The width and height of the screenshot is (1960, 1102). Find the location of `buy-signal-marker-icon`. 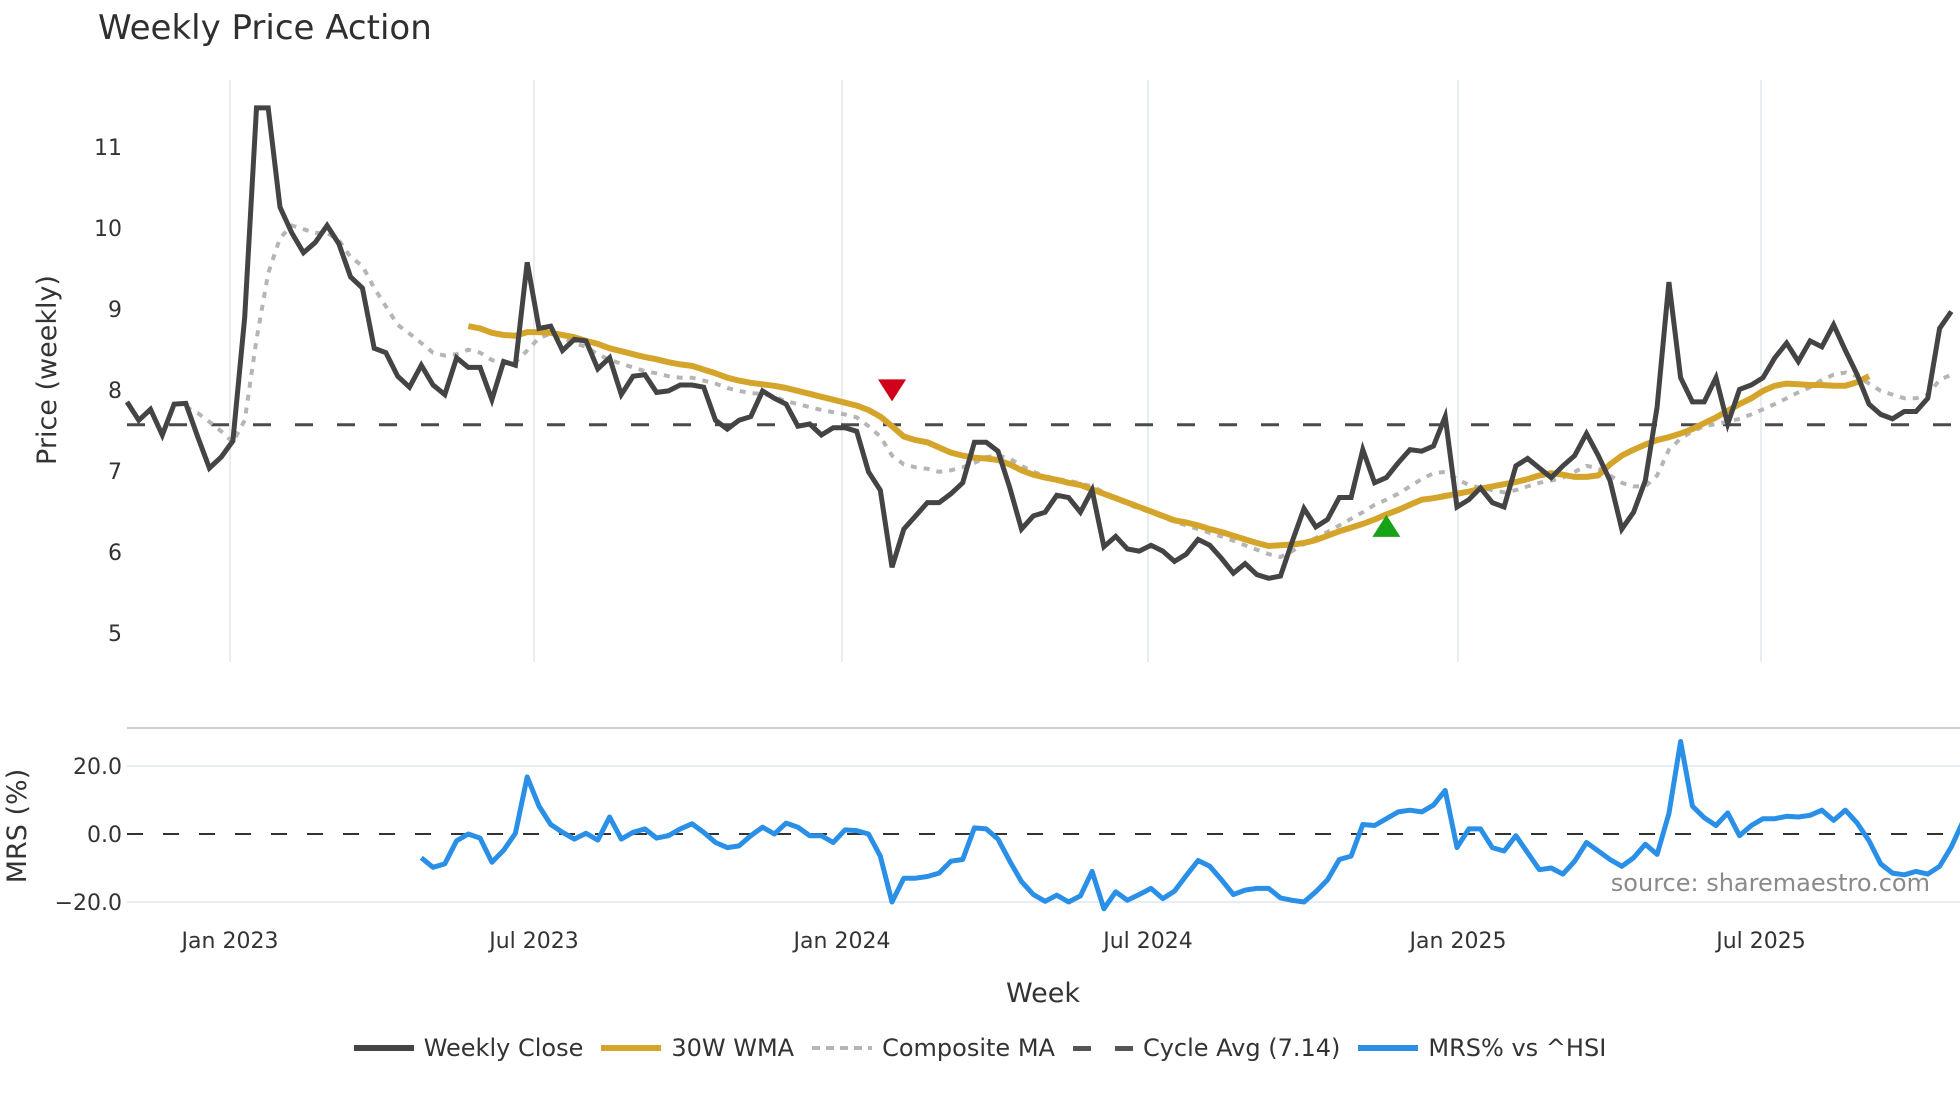

buy-signal-marker-icon is located at coordinates (1386, 525).